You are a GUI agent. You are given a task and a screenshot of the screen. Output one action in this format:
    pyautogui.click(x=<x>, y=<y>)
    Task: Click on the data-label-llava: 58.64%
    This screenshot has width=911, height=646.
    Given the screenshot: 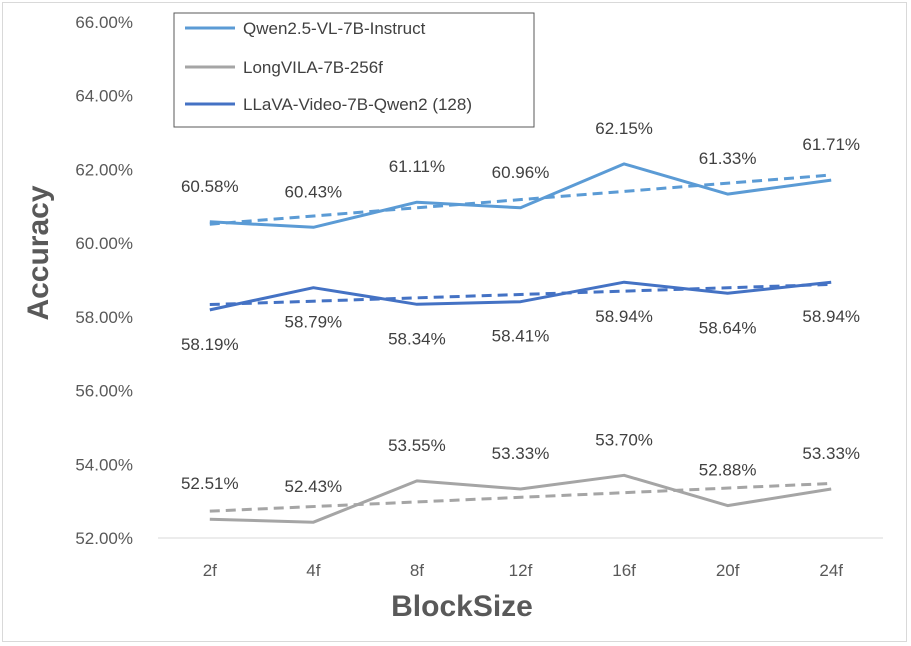 What is the action you would take?
    pyautogui.click(x=728, y=327)
    